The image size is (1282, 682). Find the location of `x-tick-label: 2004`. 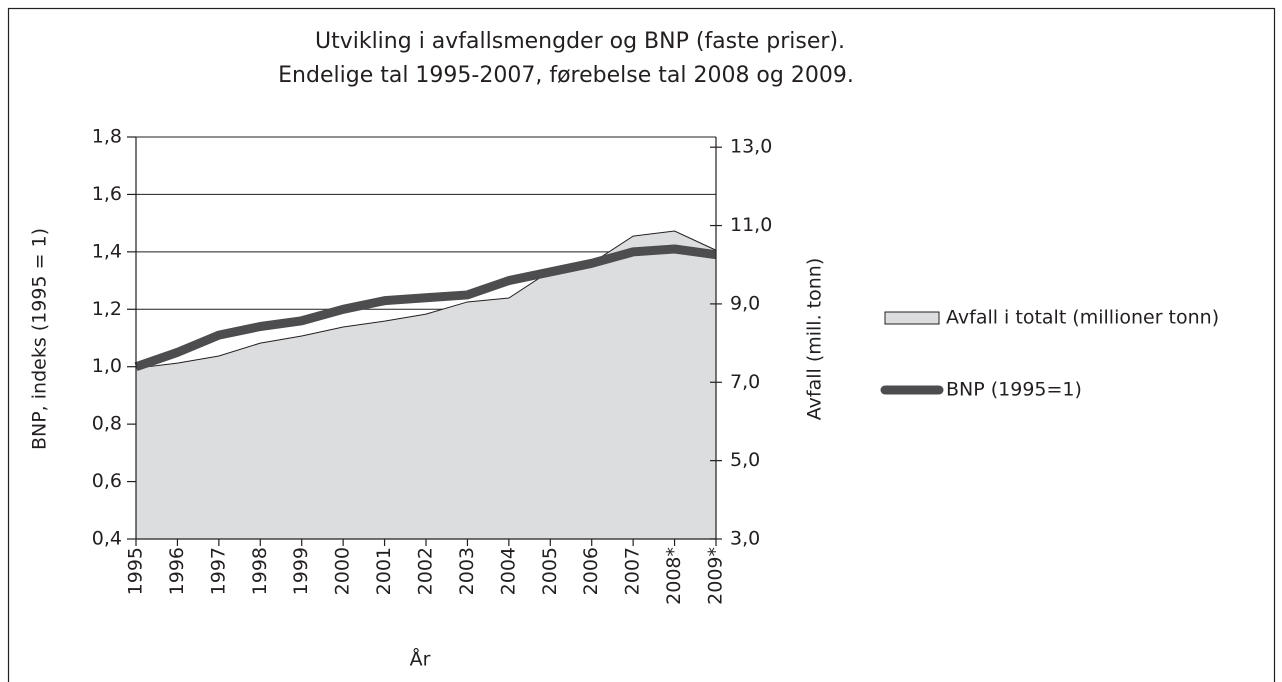

x-tick-label: 2004 is located at coordinates (508, 571).